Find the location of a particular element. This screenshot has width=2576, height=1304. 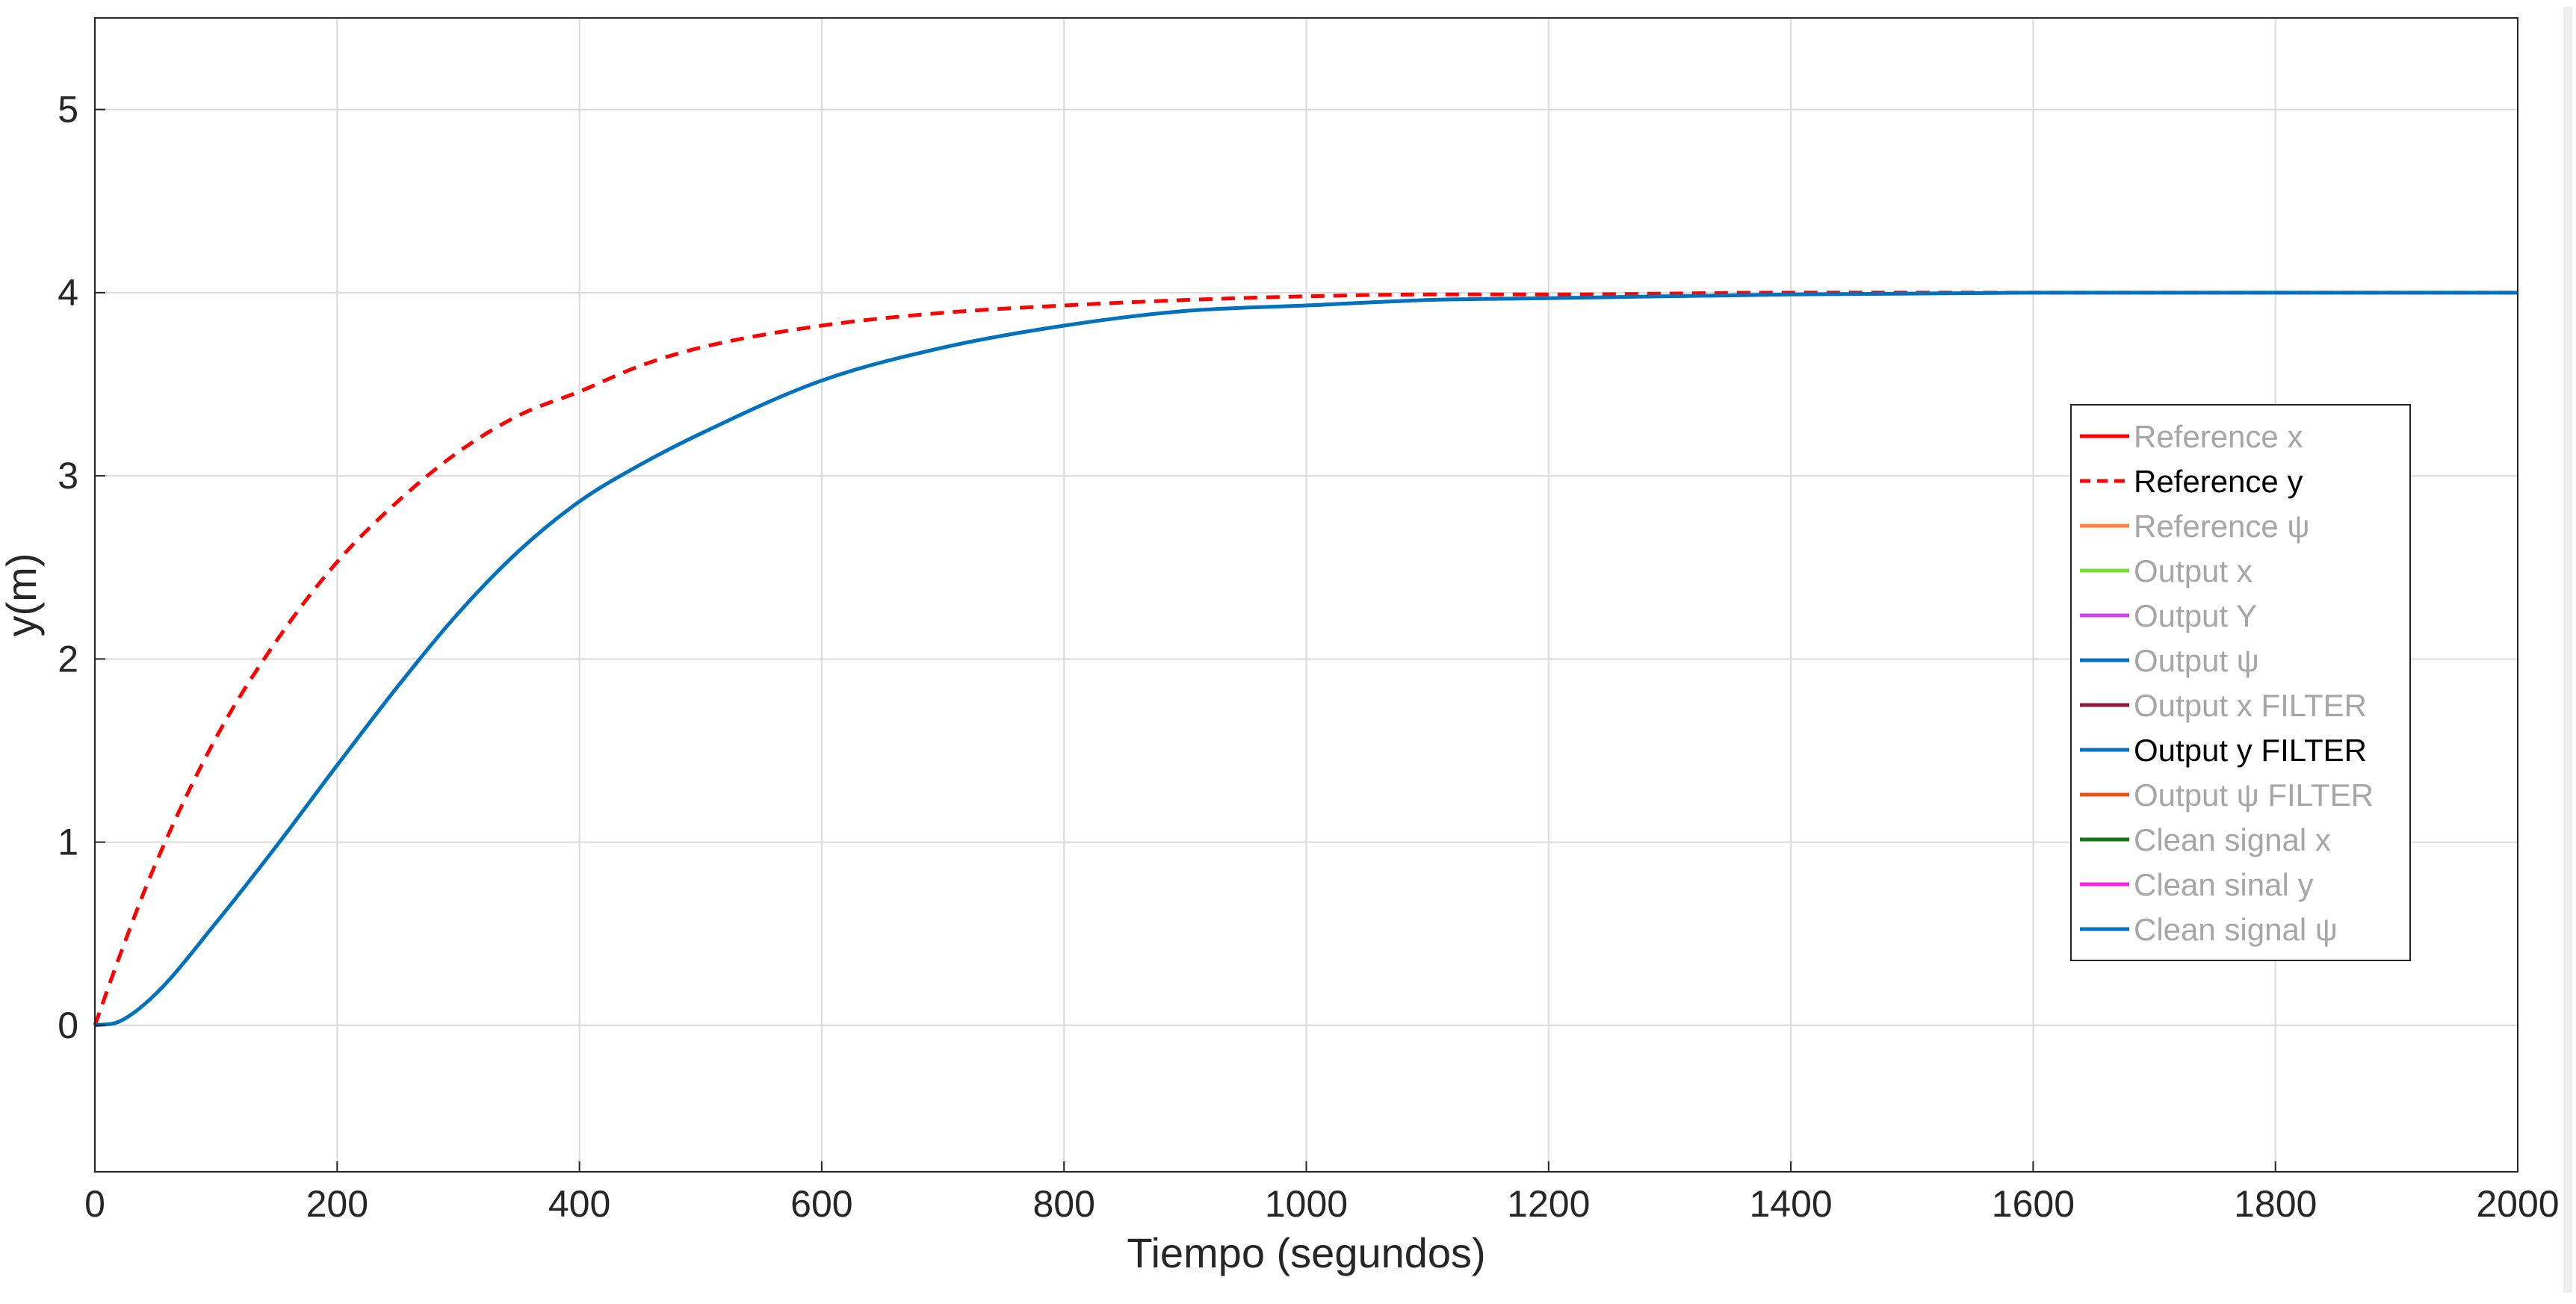

legend-entry: Reference x is located at coordinates (2191, 436).